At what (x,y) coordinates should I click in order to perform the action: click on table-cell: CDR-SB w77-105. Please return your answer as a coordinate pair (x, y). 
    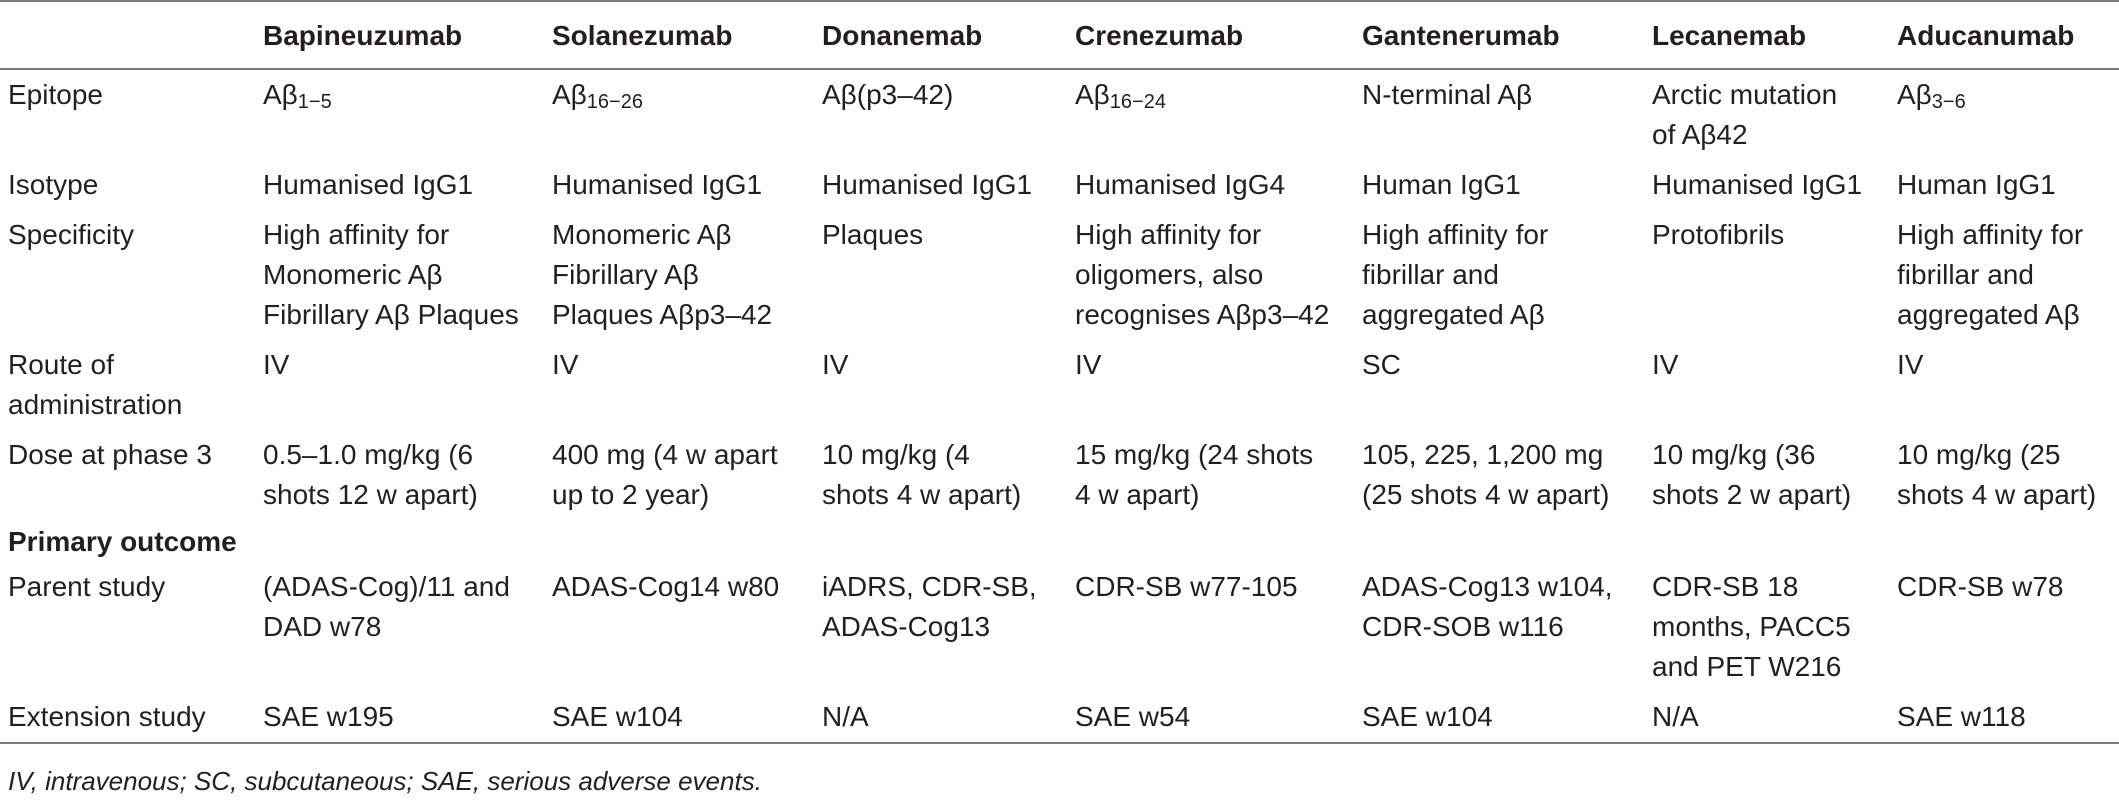
    Looking at the image, I should click on (1208, 627).